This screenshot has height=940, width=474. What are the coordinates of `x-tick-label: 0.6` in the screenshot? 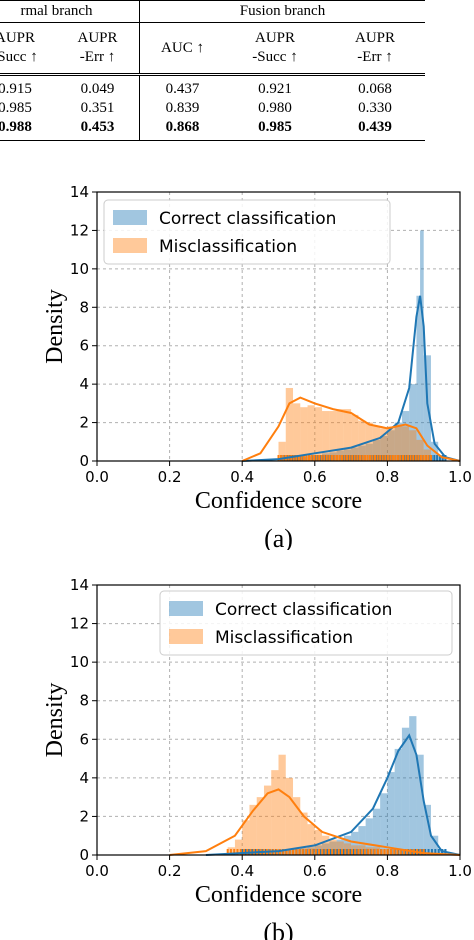 It's located at (315, 477).